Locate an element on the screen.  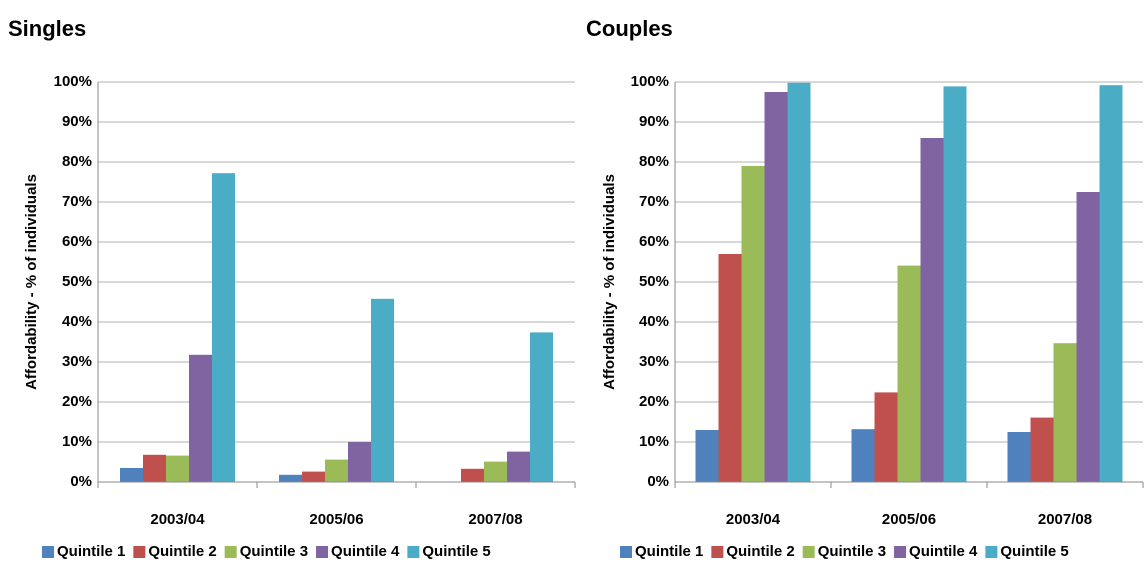
chart-title: Singles is located at coordinates (47, 28).